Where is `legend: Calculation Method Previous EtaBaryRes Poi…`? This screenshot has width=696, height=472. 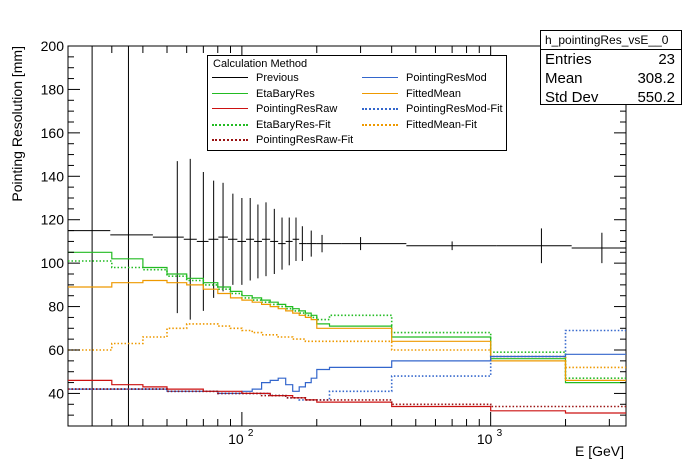 legend: Calculation Method Previous EtaBaryRes Poi… is located at coordinates (357, 103).